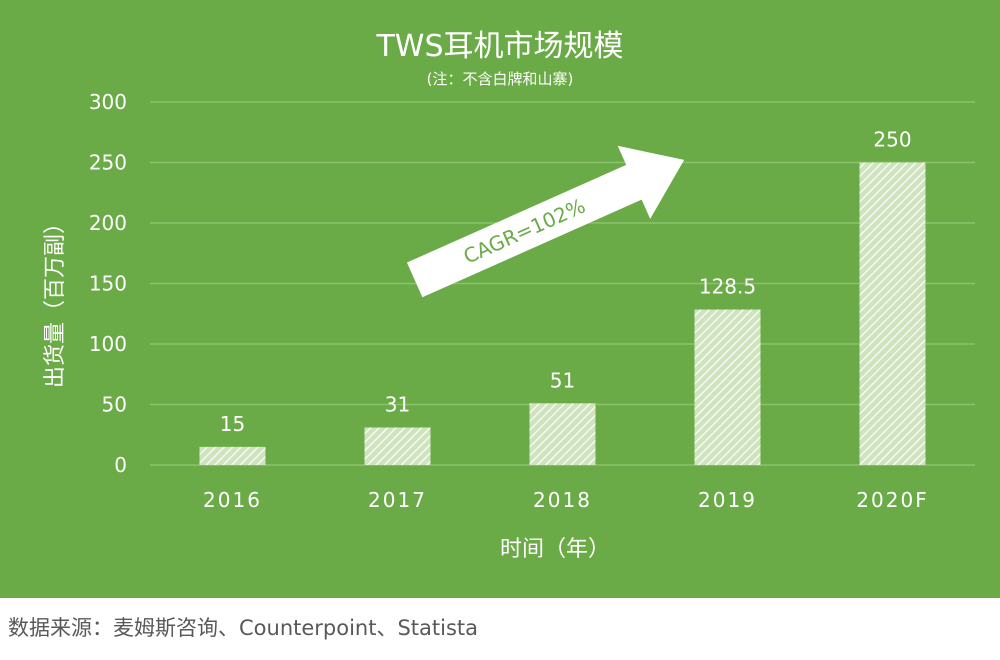 This screenshot has width=1000, height=660. I want to click on data-label: 250, so click(892, 140).